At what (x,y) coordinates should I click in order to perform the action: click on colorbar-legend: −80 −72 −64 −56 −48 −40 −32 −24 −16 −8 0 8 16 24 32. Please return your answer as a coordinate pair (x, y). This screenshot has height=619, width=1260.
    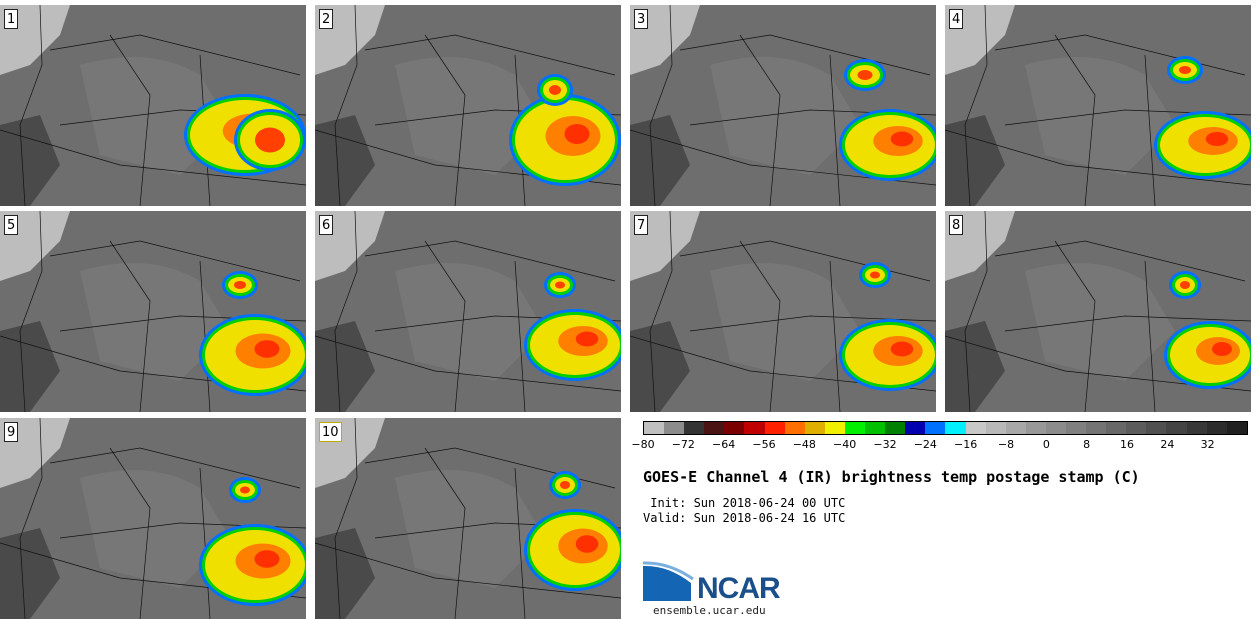
    Looking at the image, I should click on (939, 436).